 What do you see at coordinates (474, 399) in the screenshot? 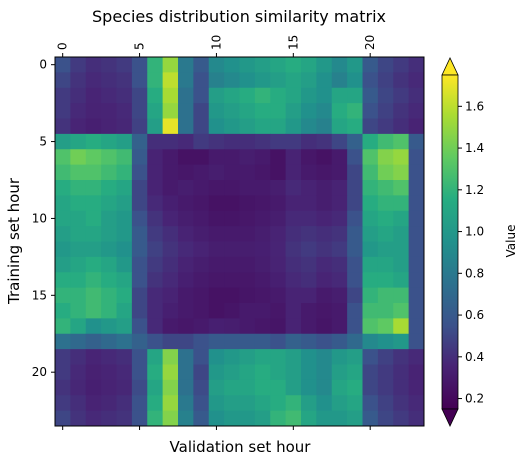
I see `colorbar-tick-label: 0.2` at bounding box center [474, 399].